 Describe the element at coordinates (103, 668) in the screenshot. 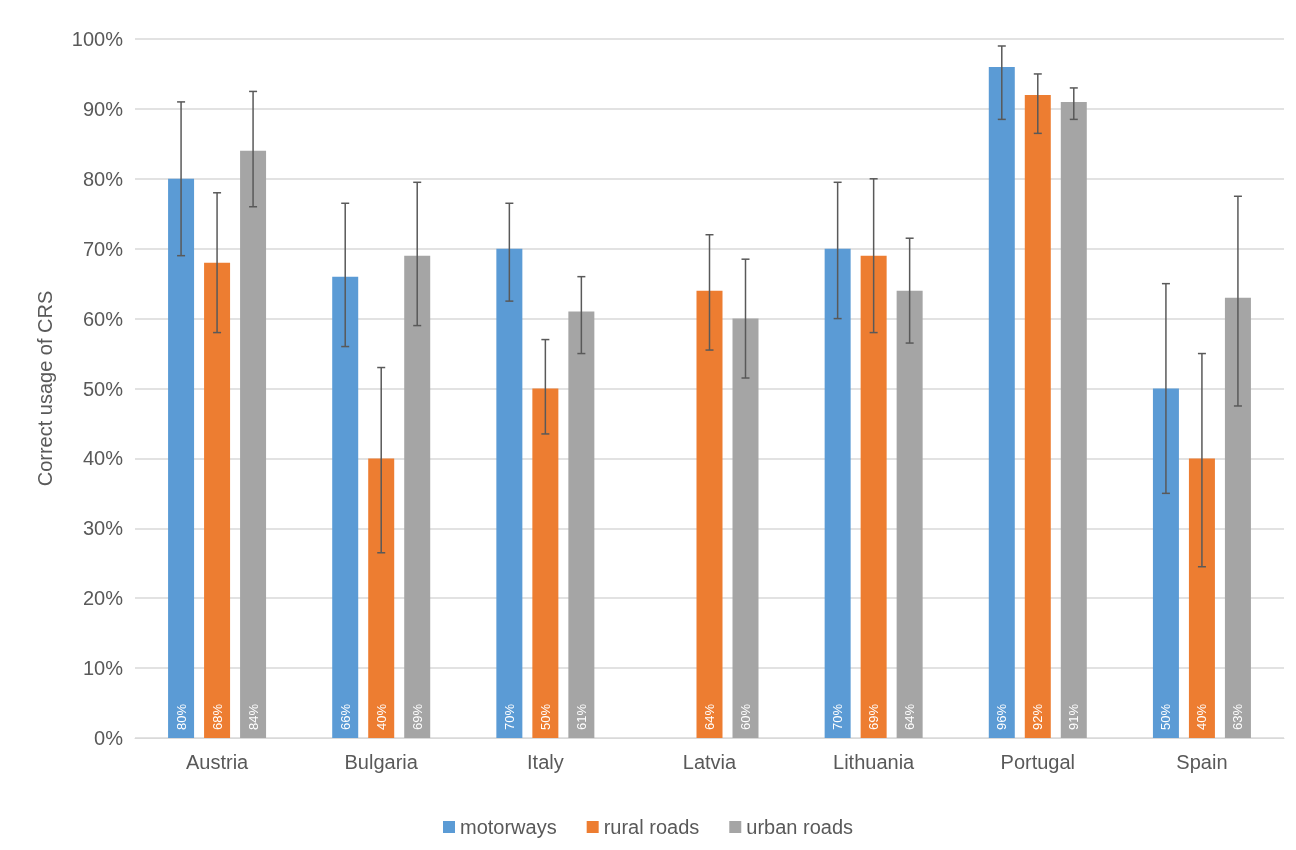

I see `y-tick-label: 10%` at that location.